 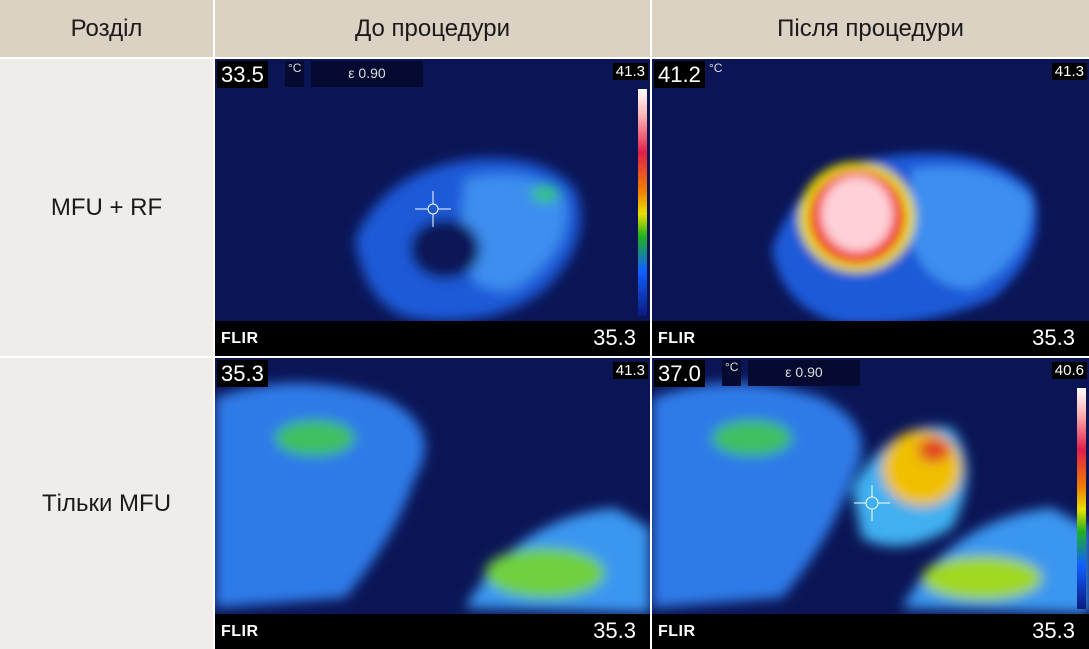 I want to click on row-label-mfu-only: Тільки MFU, so click(x=106, y=503).